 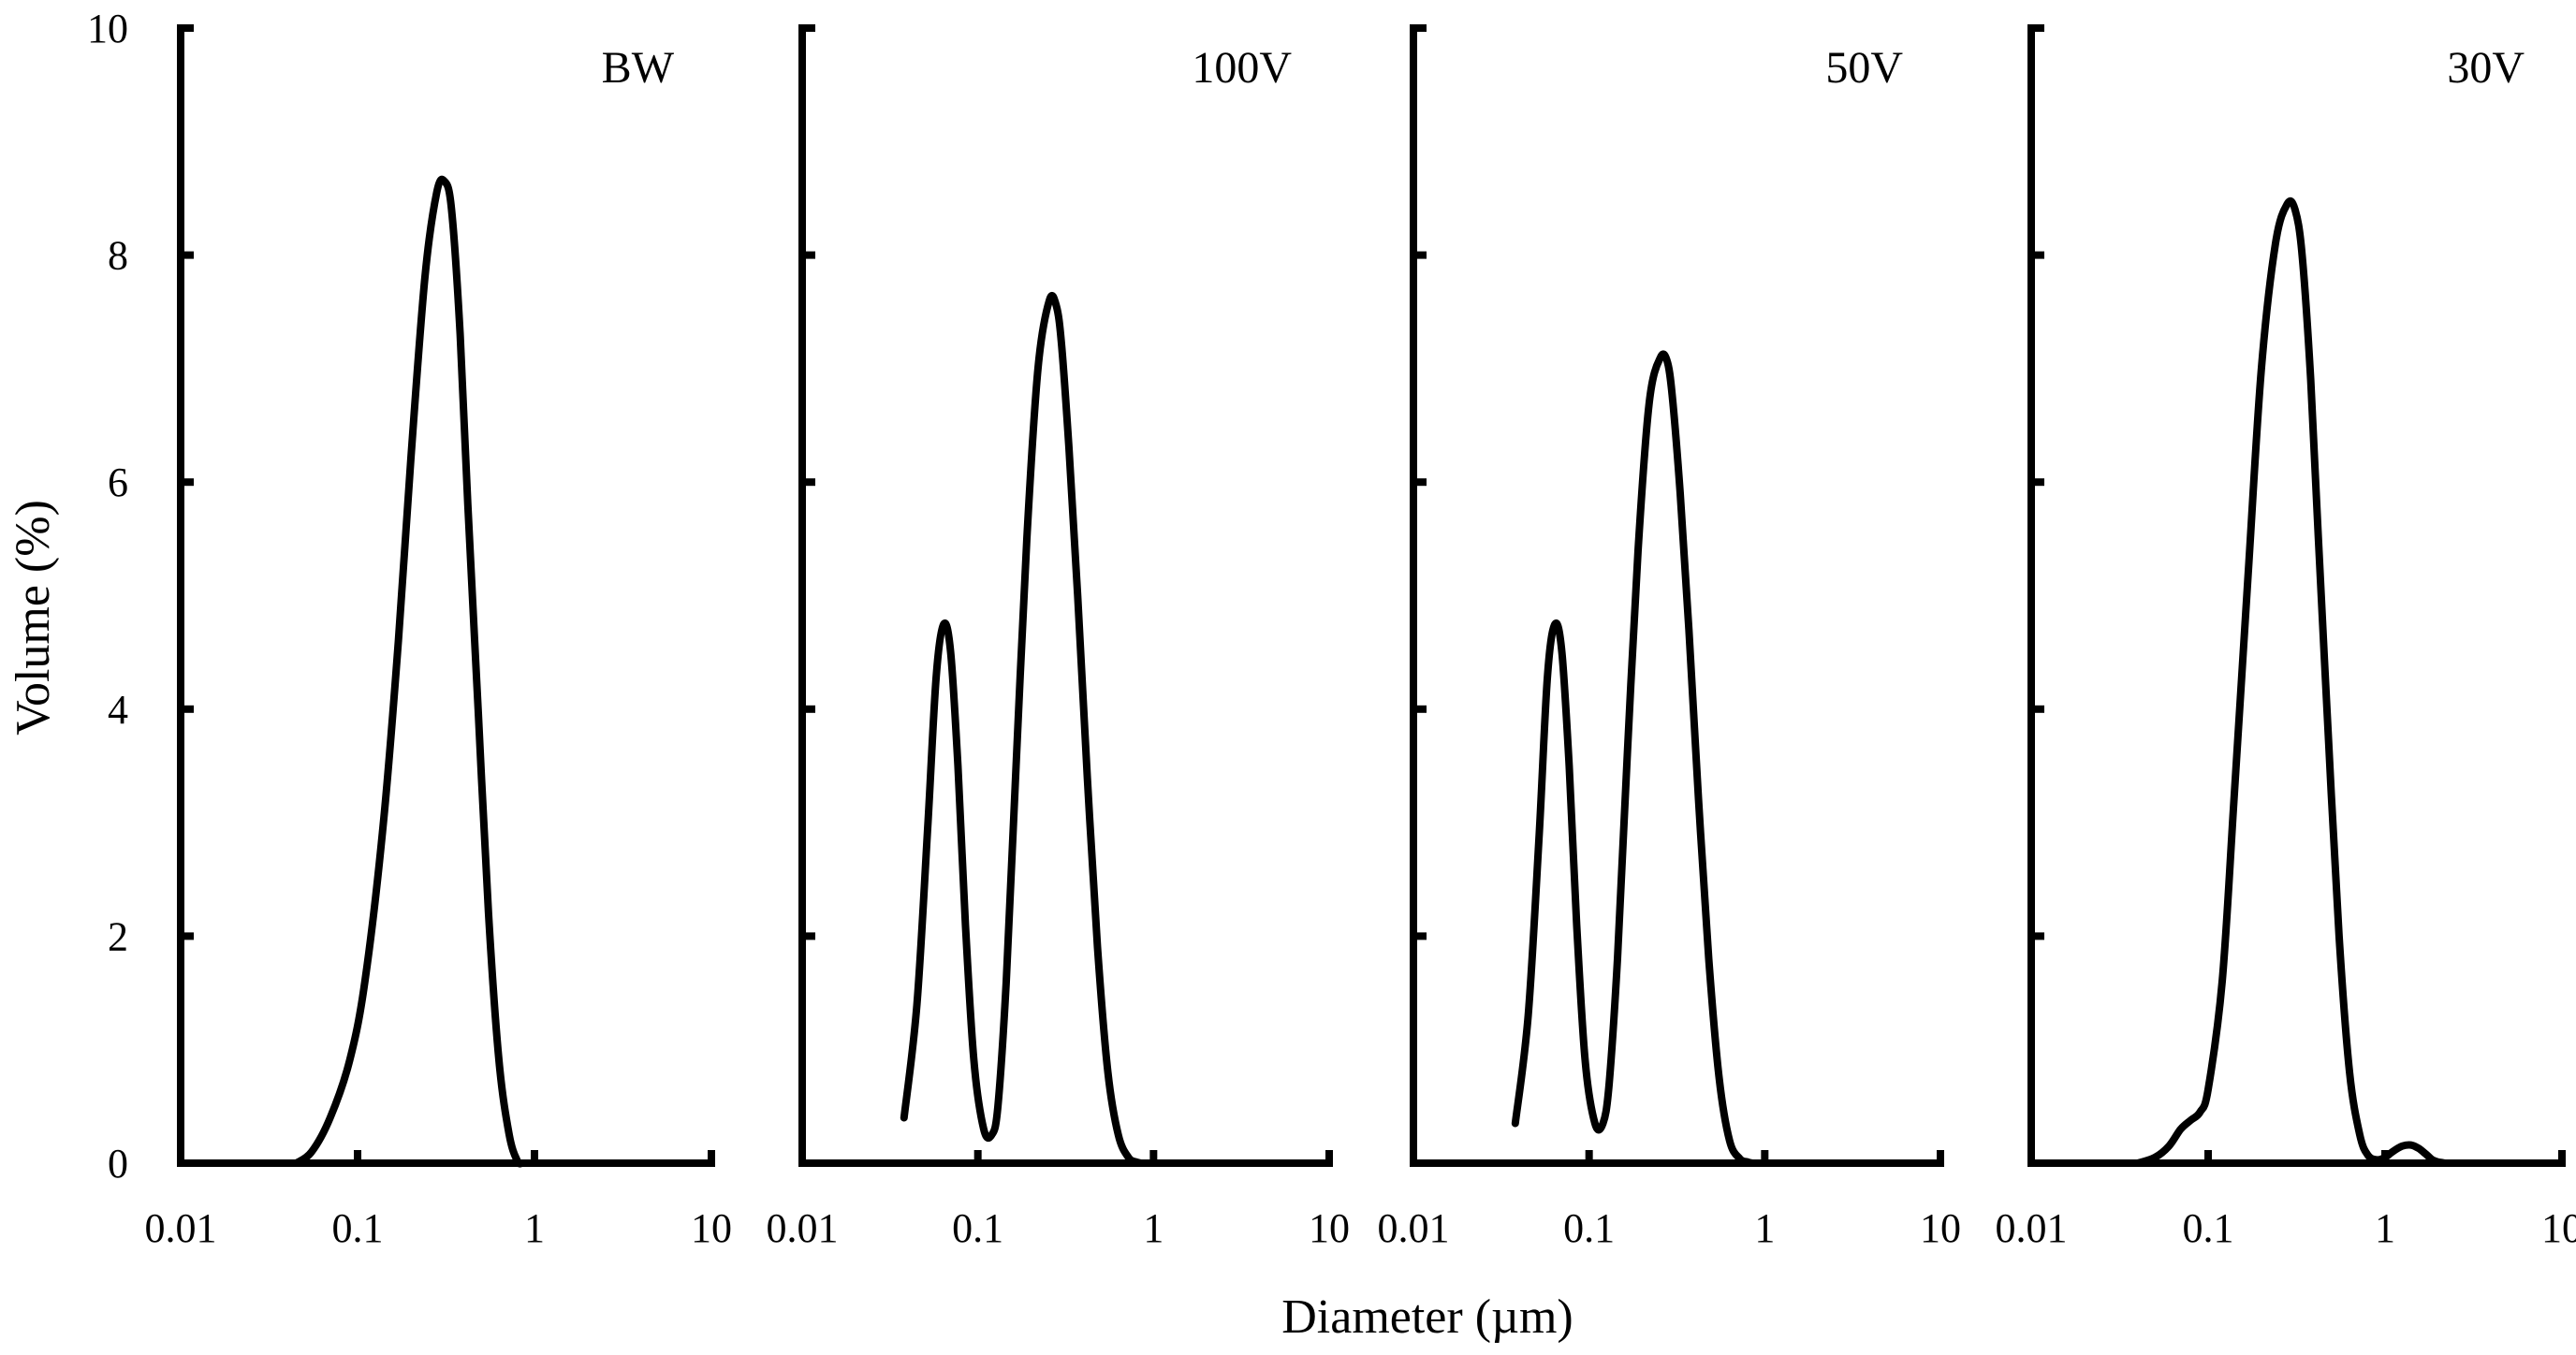 I want to click on y-tick-label: 2, so click(x=118, y=936).